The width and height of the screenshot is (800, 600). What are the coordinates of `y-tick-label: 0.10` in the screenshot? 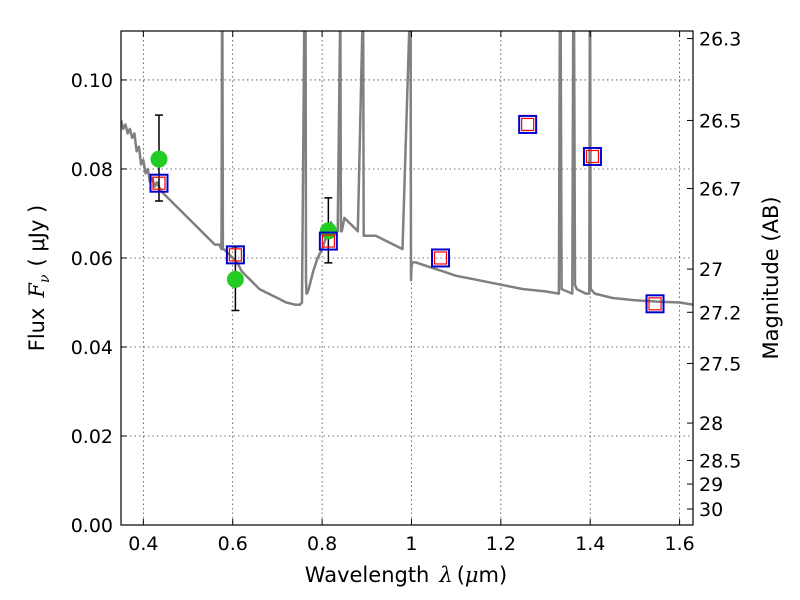 It's located at (92, 81).